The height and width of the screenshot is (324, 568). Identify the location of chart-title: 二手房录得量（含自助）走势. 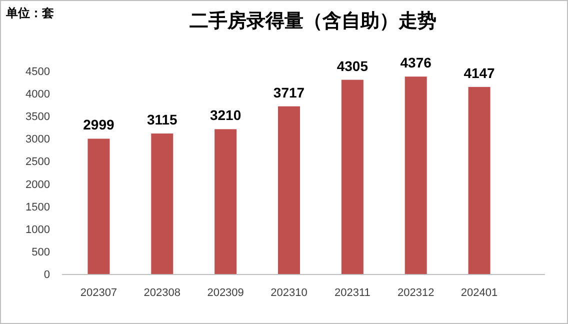
(313, 21).